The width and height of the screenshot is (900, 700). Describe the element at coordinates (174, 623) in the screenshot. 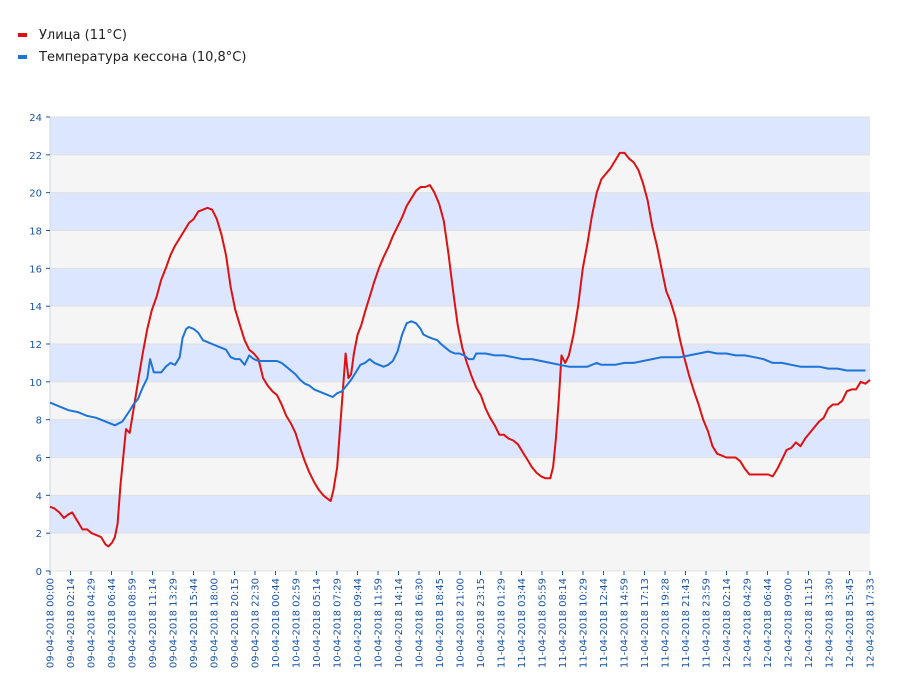

I see `x-tick-label: 09-04-2018 13:29` at that location.